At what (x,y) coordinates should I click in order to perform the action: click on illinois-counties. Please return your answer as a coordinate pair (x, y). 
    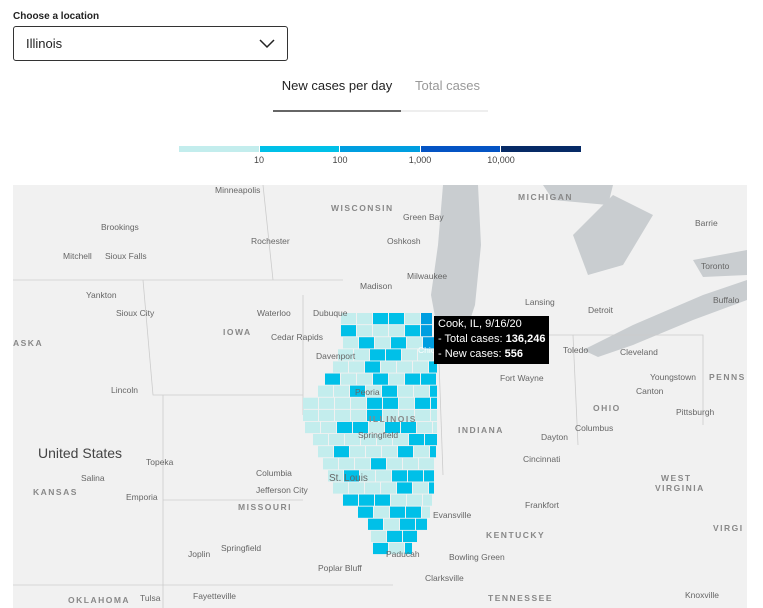
    Looking at the image, I should click on (370, 434).